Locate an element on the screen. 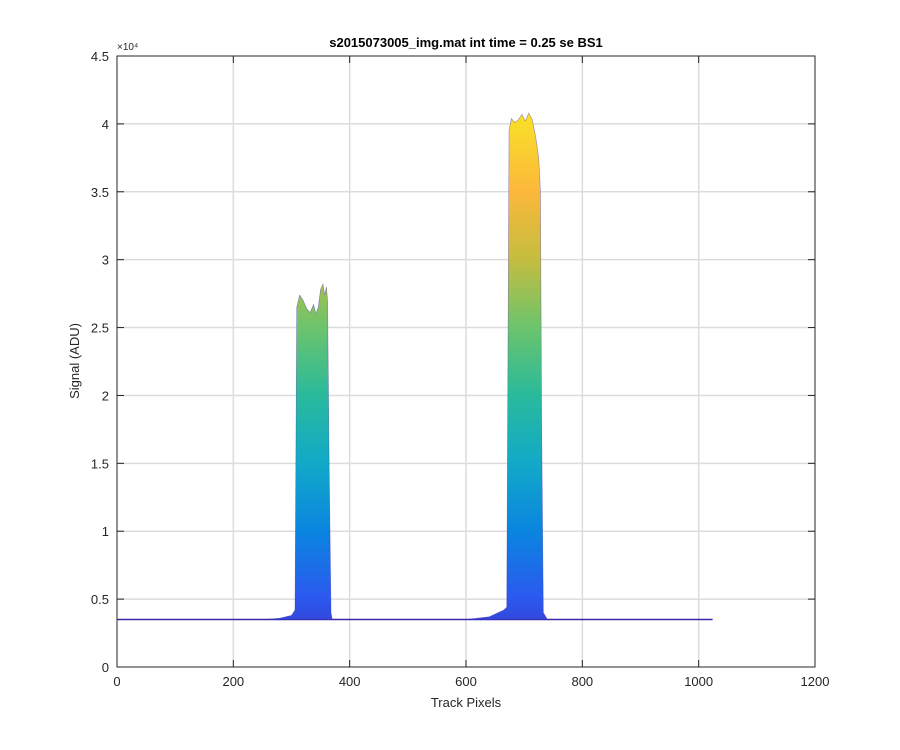 The height and width of the screenshot is (750, 900). x-tick-label: 200 is located at coordinates (233, 681).